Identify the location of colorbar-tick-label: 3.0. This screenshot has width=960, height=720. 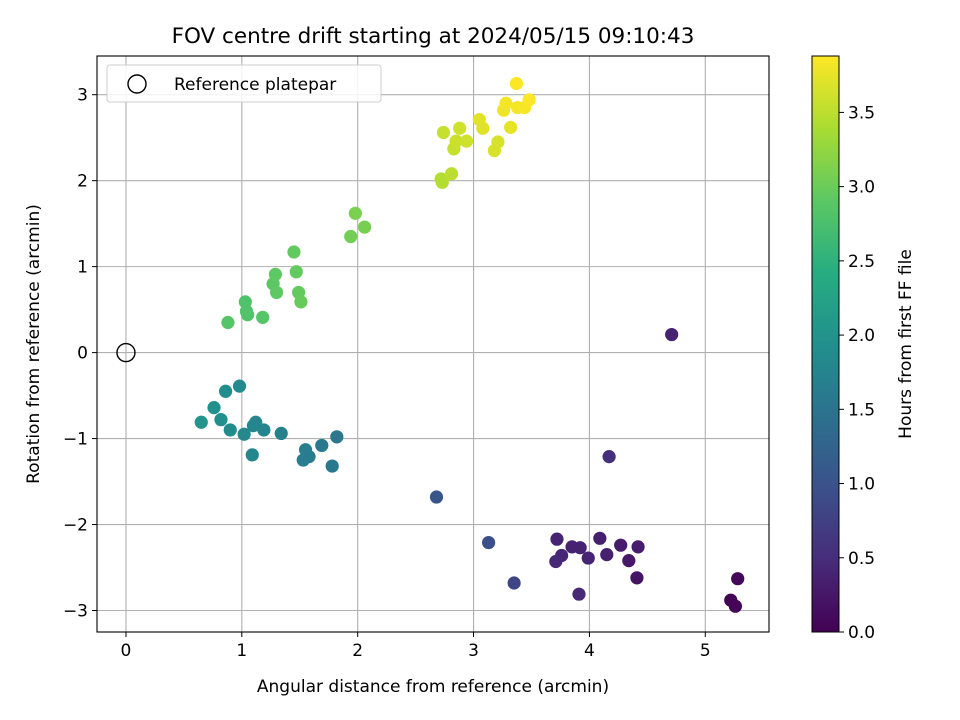
(861, 188).